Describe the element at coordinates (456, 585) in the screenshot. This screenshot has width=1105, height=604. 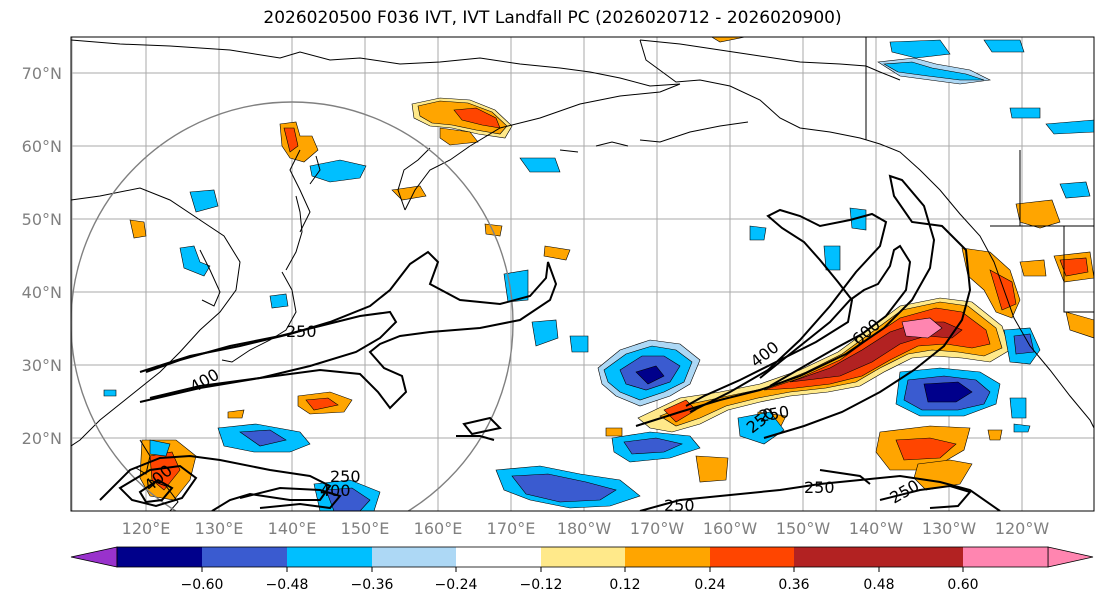
I see `colorbar-label: −0.24` at that location.